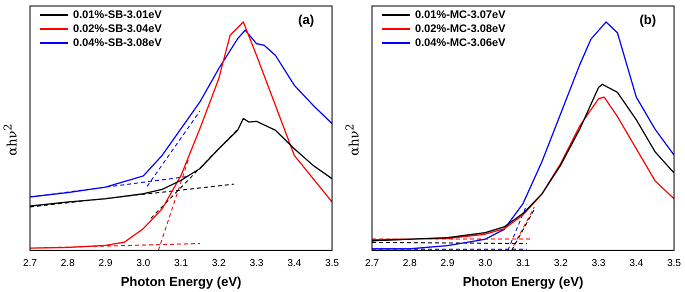 The width and height of the screenshot is (685, 292). Describe the element at coordinates (306, 20) in the screenshot. I see `annotation: (a)` at that location.